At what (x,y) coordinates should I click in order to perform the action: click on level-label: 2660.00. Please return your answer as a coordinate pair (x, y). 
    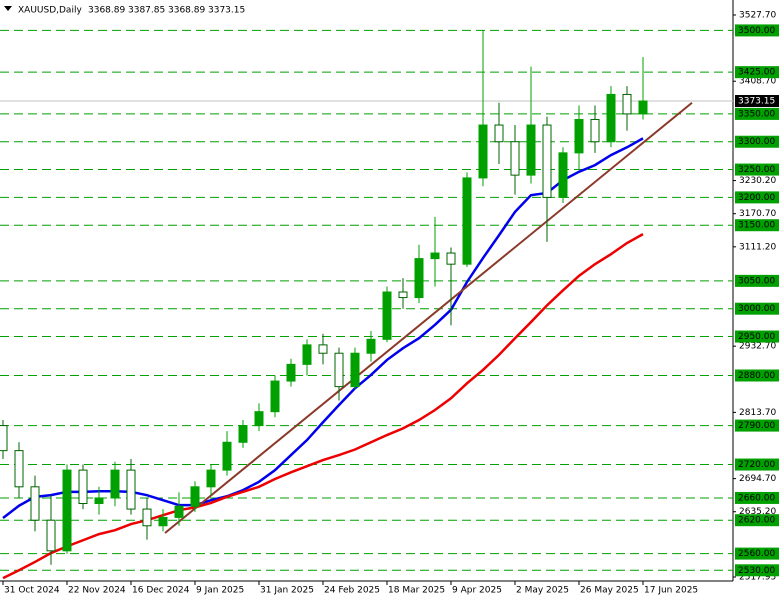
    Looking at the image, I should click on (756, 498).